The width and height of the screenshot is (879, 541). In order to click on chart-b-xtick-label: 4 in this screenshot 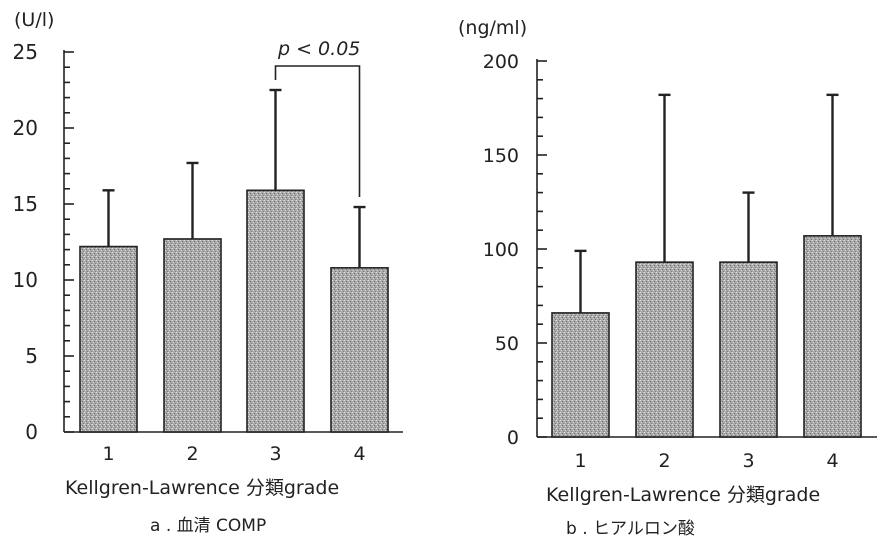, I will do `click(832, 461)`.